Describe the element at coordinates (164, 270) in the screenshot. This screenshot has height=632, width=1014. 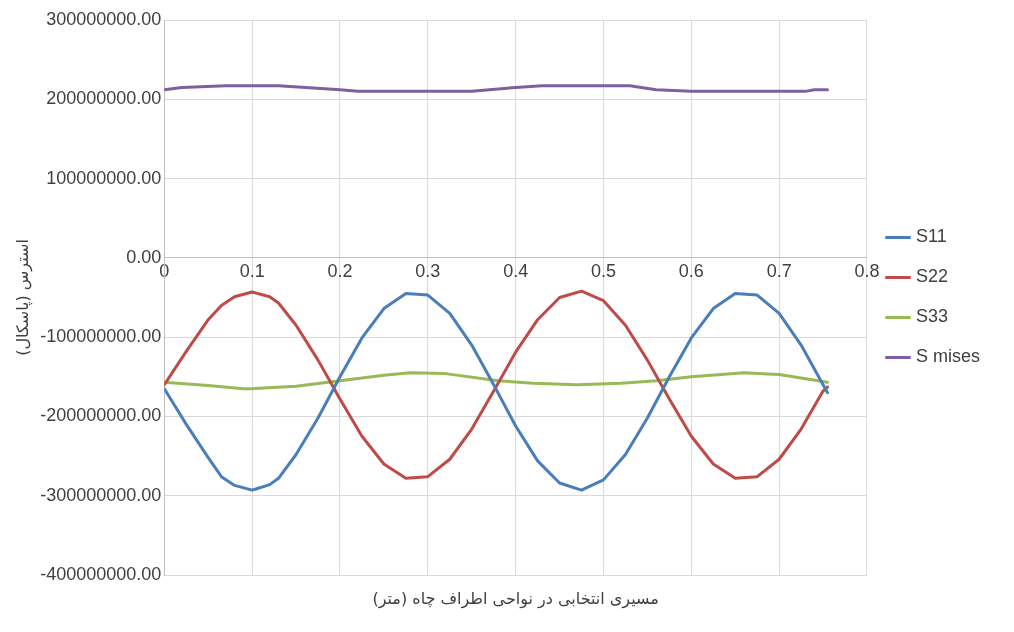
I see `x-tick-label: 0` at that location.